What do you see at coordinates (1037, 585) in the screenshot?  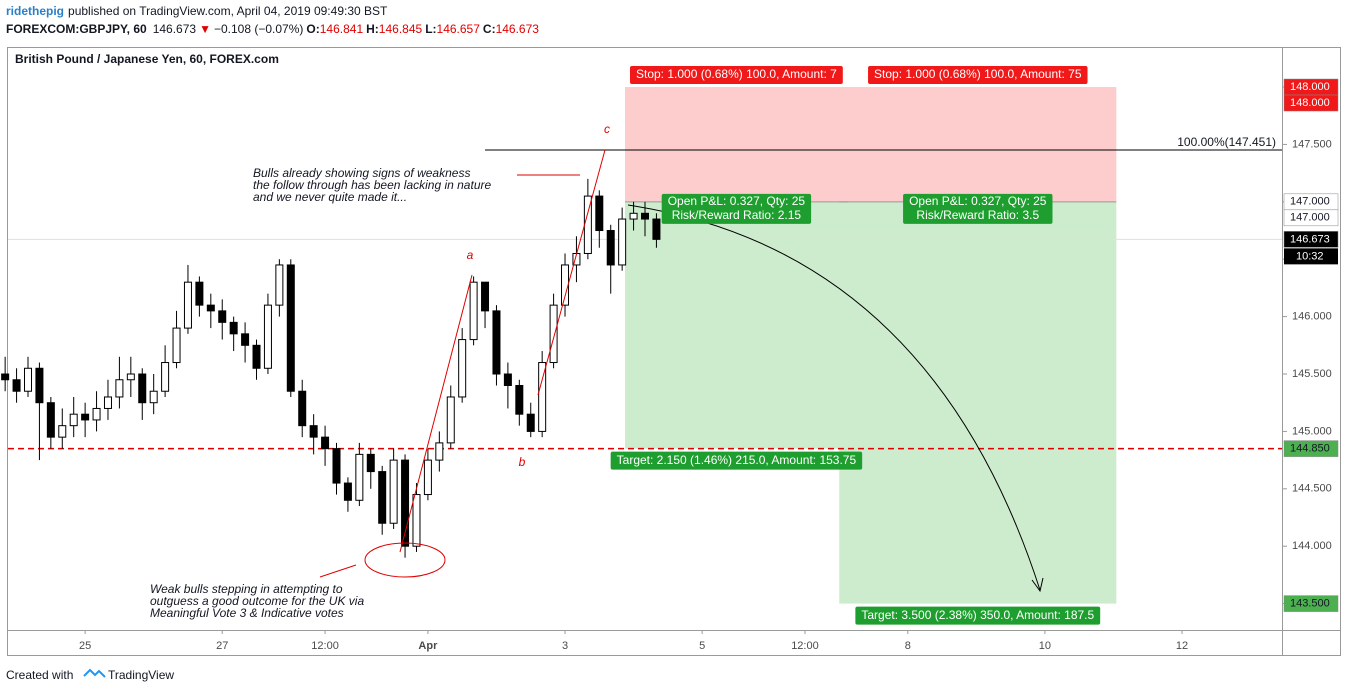 I see `arrow-head` at bounding box center [1037, 585].